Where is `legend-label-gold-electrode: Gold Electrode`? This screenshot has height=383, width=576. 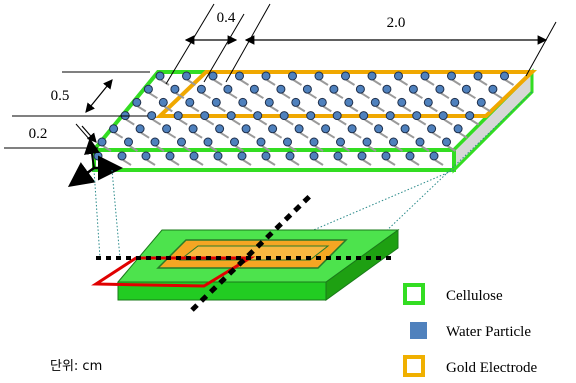
legend-label-gold-electrode: Gold Electrode is located at coordinates (492, 368).